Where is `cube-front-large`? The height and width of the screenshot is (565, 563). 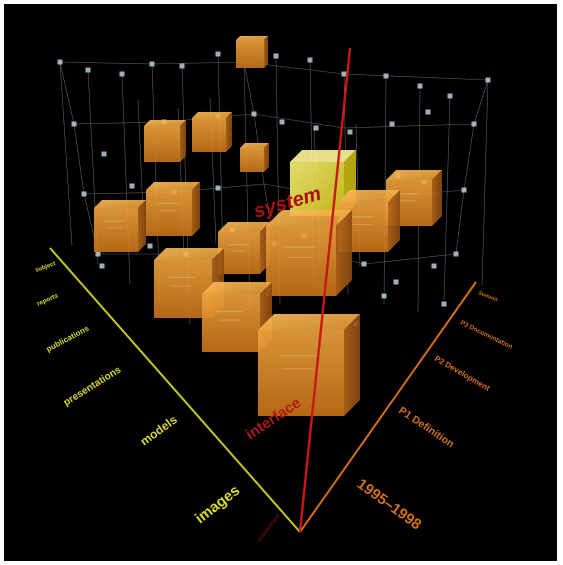 cube-front-large is located at coordinates (309, 365).